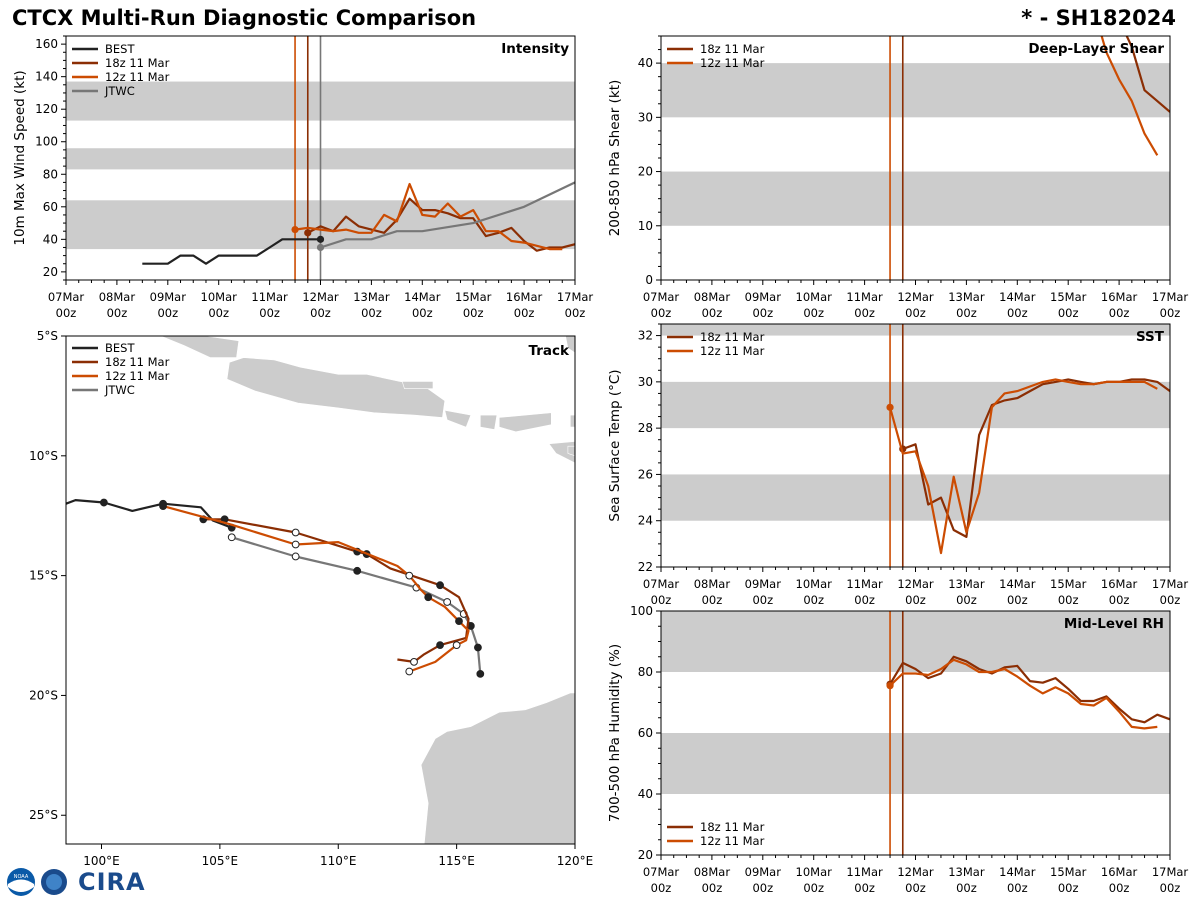 The width and height of the screenshot is (1200, 900). Describe the element at coordinates (615, 158) in the screenshot. I see `y-axis-label: 200-850 hPa Shear (kt)` at that location.